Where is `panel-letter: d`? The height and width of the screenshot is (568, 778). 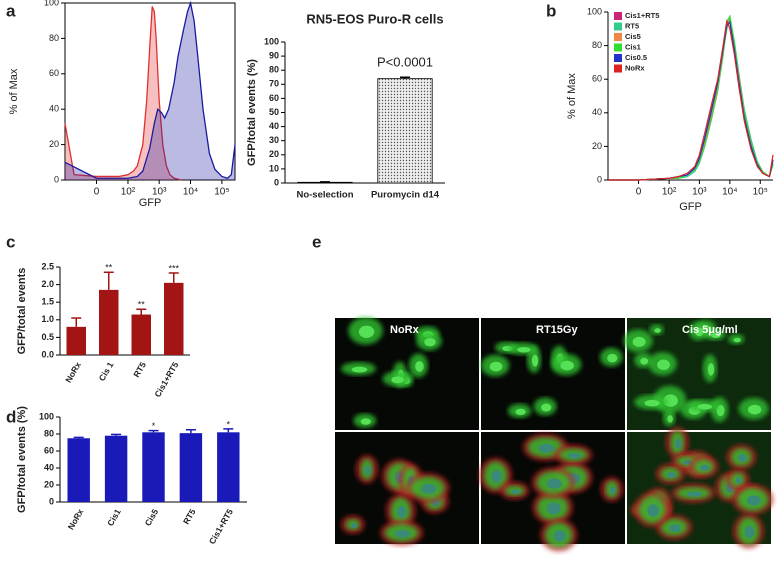 panel-letter: d is located at coordinates (11, 416).